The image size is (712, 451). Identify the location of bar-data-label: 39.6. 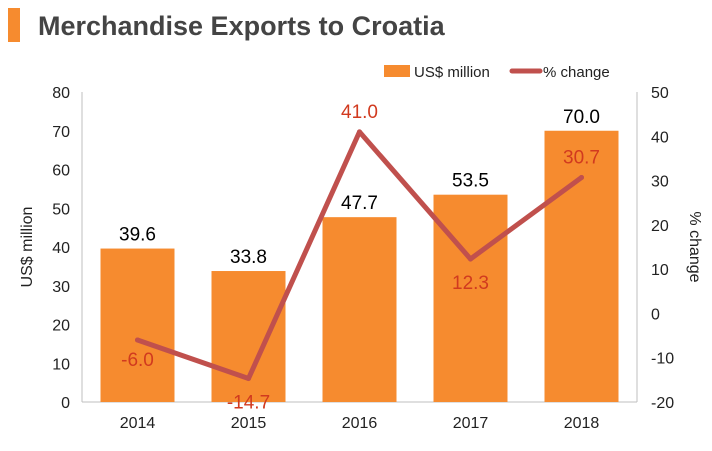
(137, 235).